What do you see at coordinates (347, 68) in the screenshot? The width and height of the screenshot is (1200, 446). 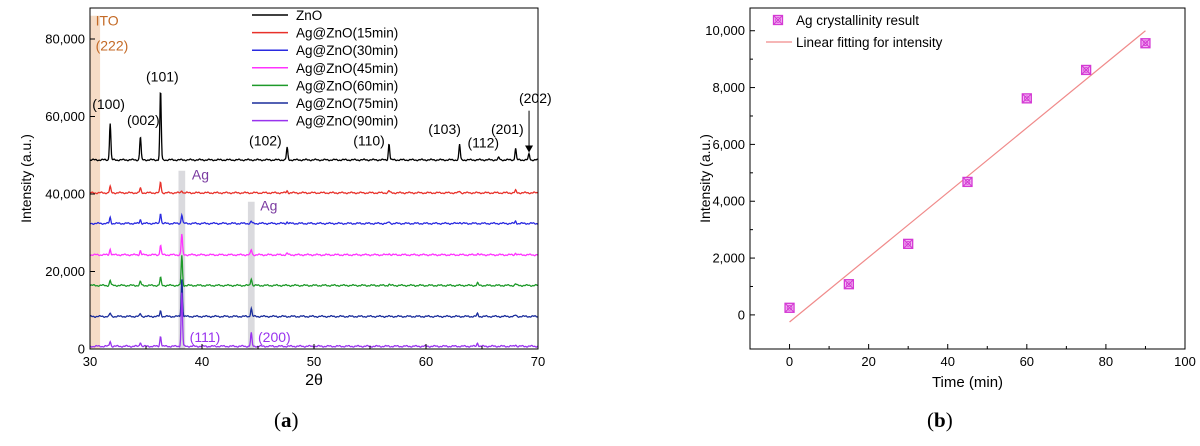 I see `legend-label-Ag@ZnO(45min): Ag@ZnO(45min)` at bounding box center [347, 68].